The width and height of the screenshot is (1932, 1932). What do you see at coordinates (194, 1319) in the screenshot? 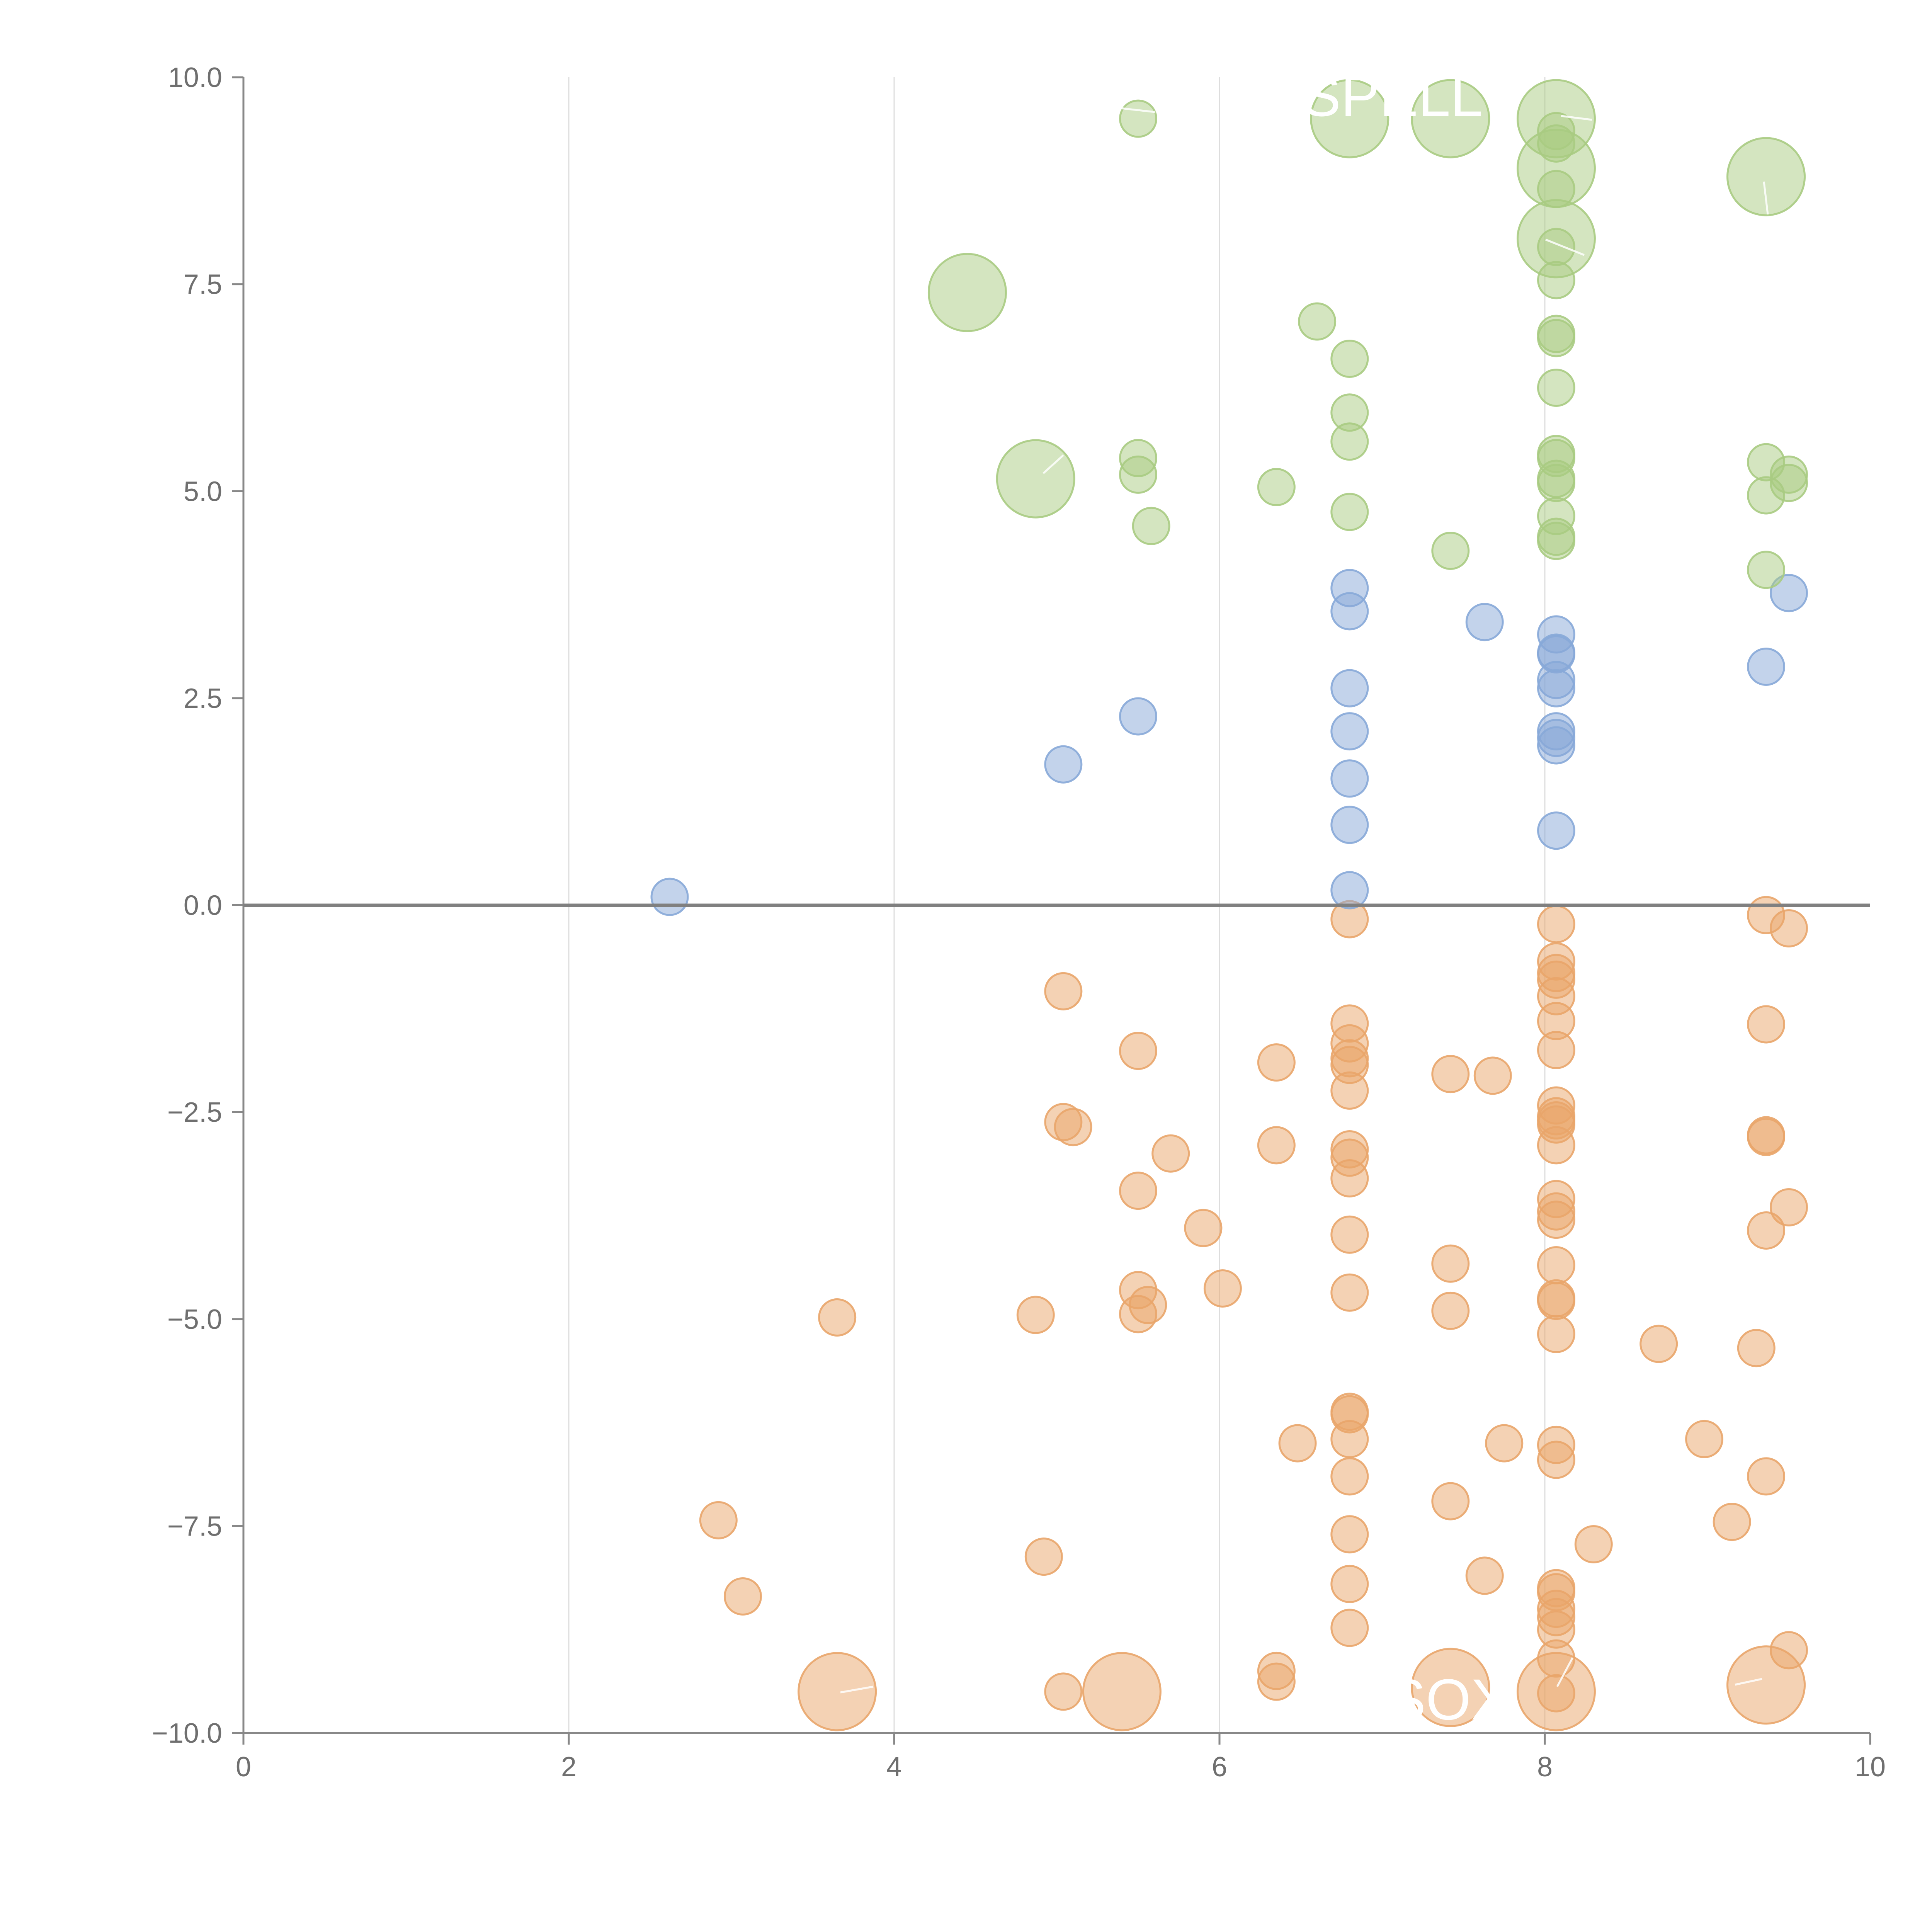
I see `y-tick-label: −5.0` at bounding box center [194, 1319].